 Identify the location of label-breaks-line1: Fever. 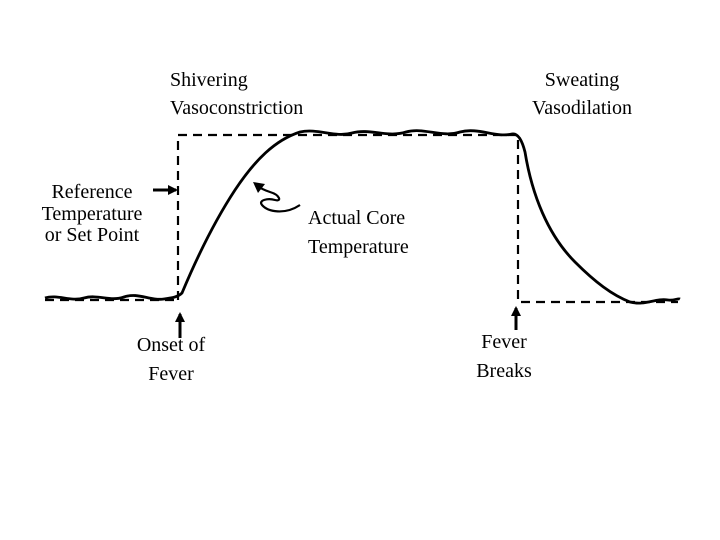
(504, 342).